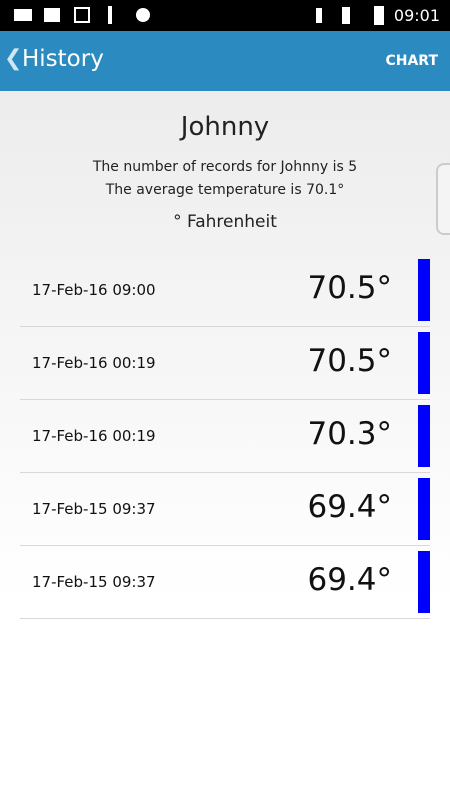 Image resolution: width=450 pixels, height=800 pixels. What do you see at coordinates (350, 15) in the screenshot?
I see `status-right-icons` at bounding box center [350, 15].